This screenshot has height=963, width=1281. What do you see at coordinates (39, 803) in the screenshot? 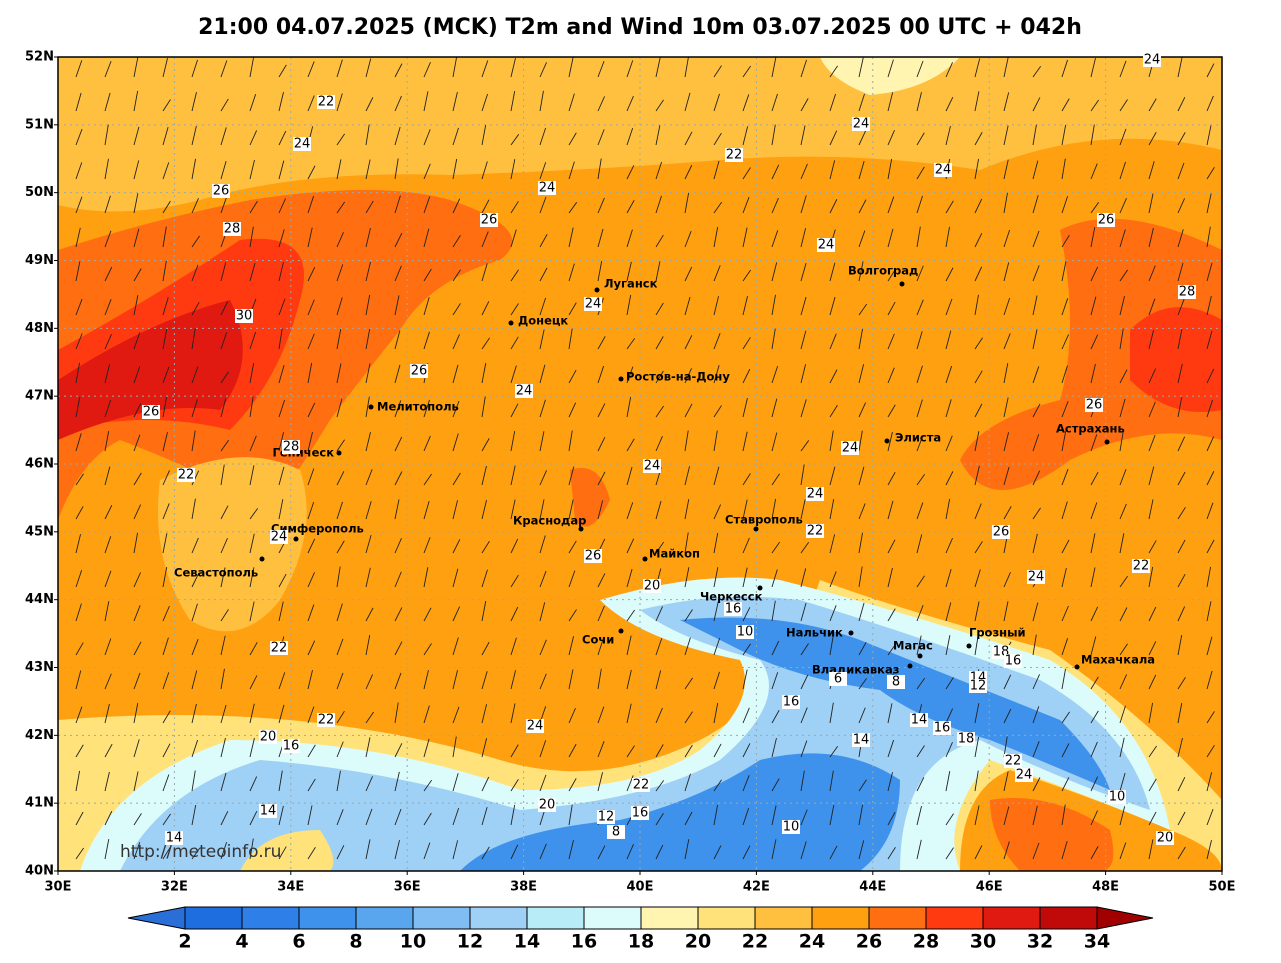
I see `lat-label: 41N` at bounding box center [39, 803].